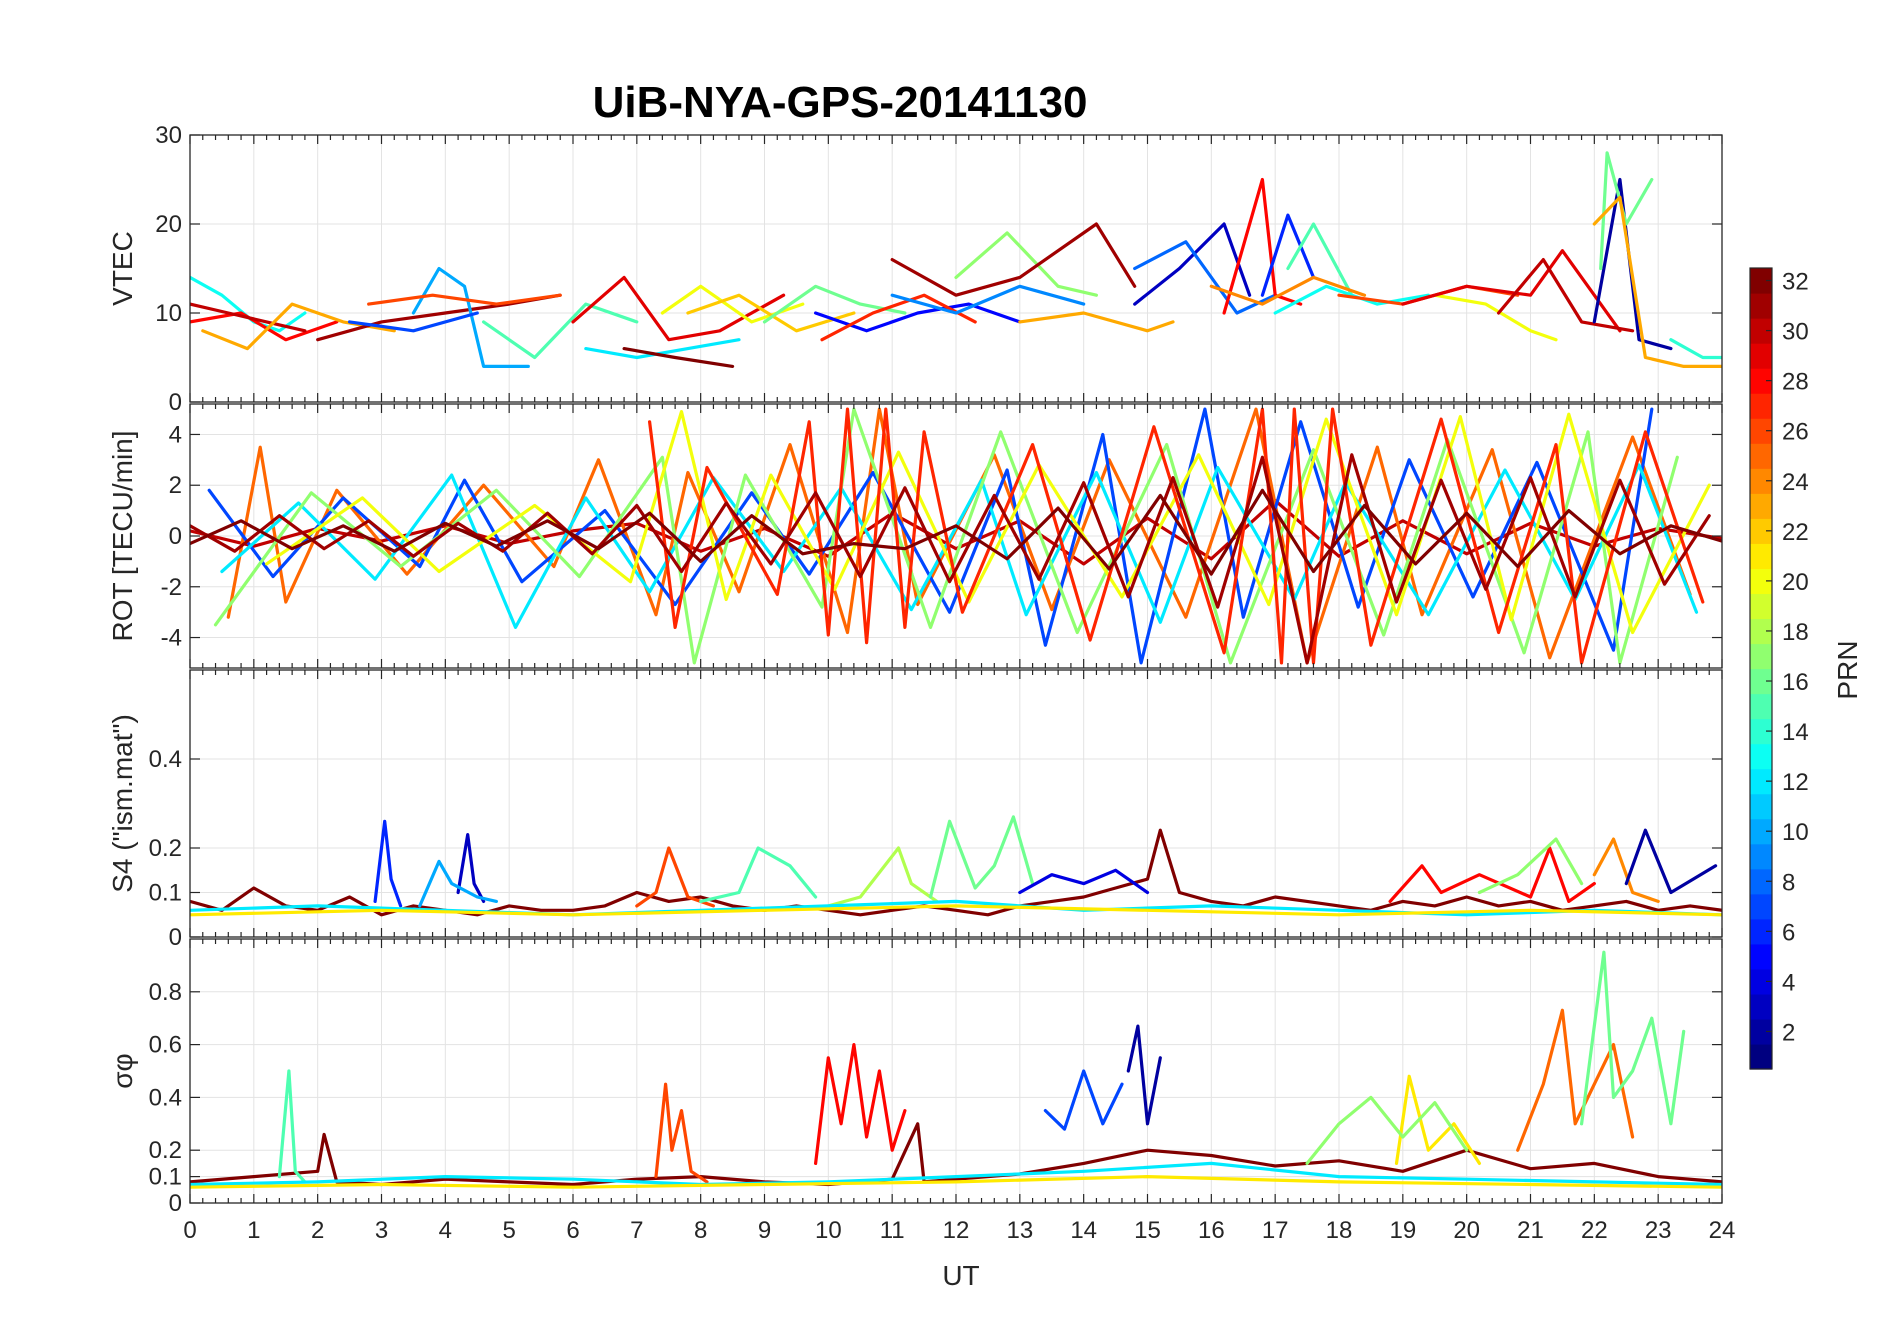 Image resolution: width=1902 pixels, height=1330 pixels. What do you see at coordinates (165, 759) in the screenshot?
I see `y-tick-label: 0.4` at bounding box center [165, 759].